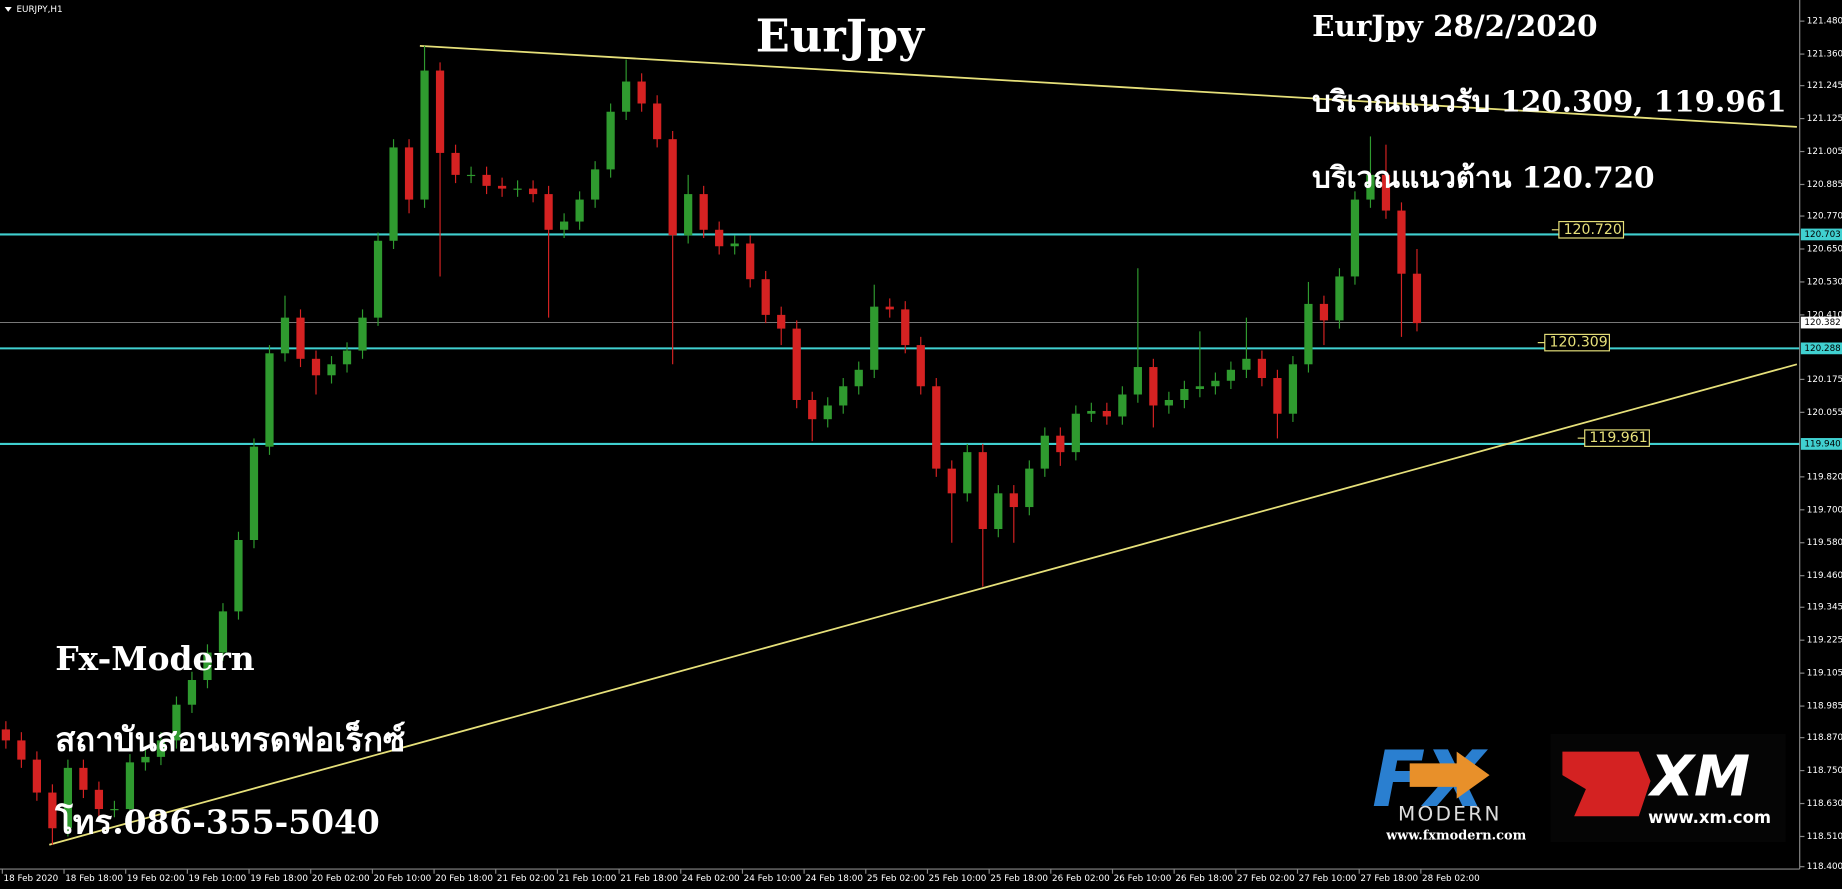  I want to click on y-tick-label: 118.750, so click(1824, 771).